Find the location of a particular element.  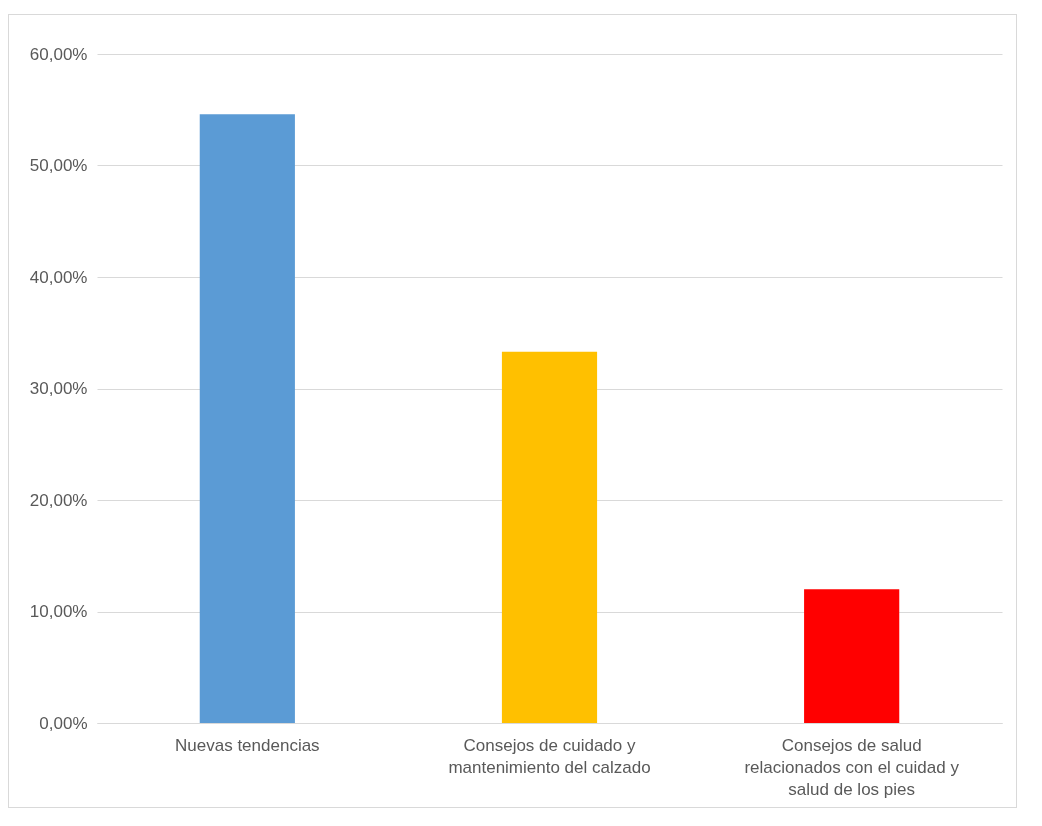

y-tick-label: 0,00% is located at coordinates (63, 723).